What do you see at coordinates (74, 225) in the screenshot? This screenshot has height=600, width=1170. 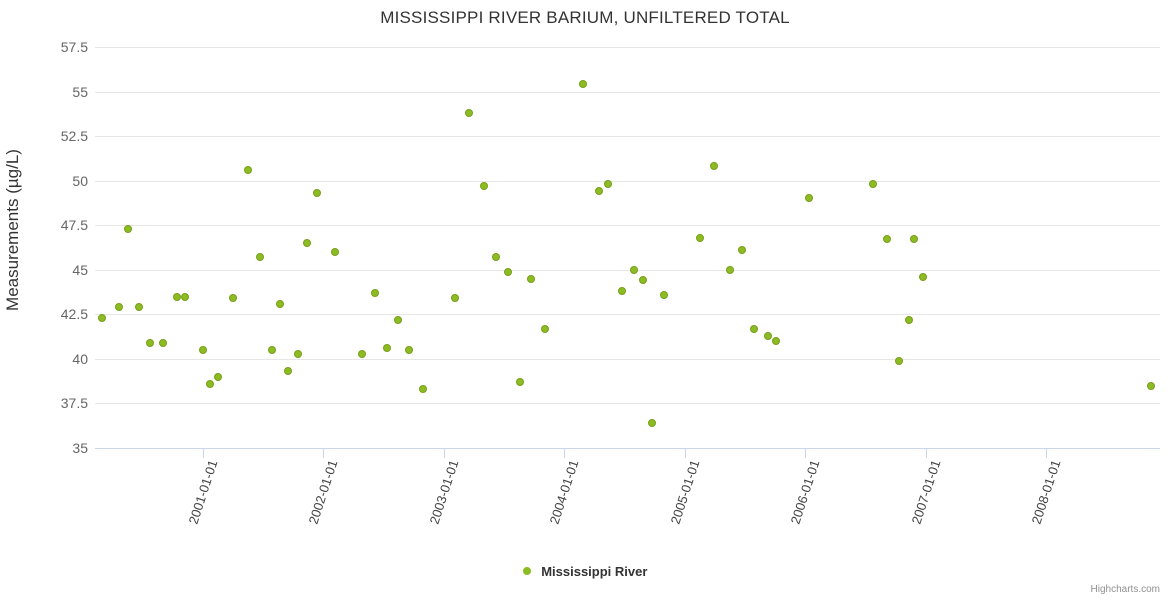 I see `y-tick-label: 47.5` at bounding box center [74, 225].